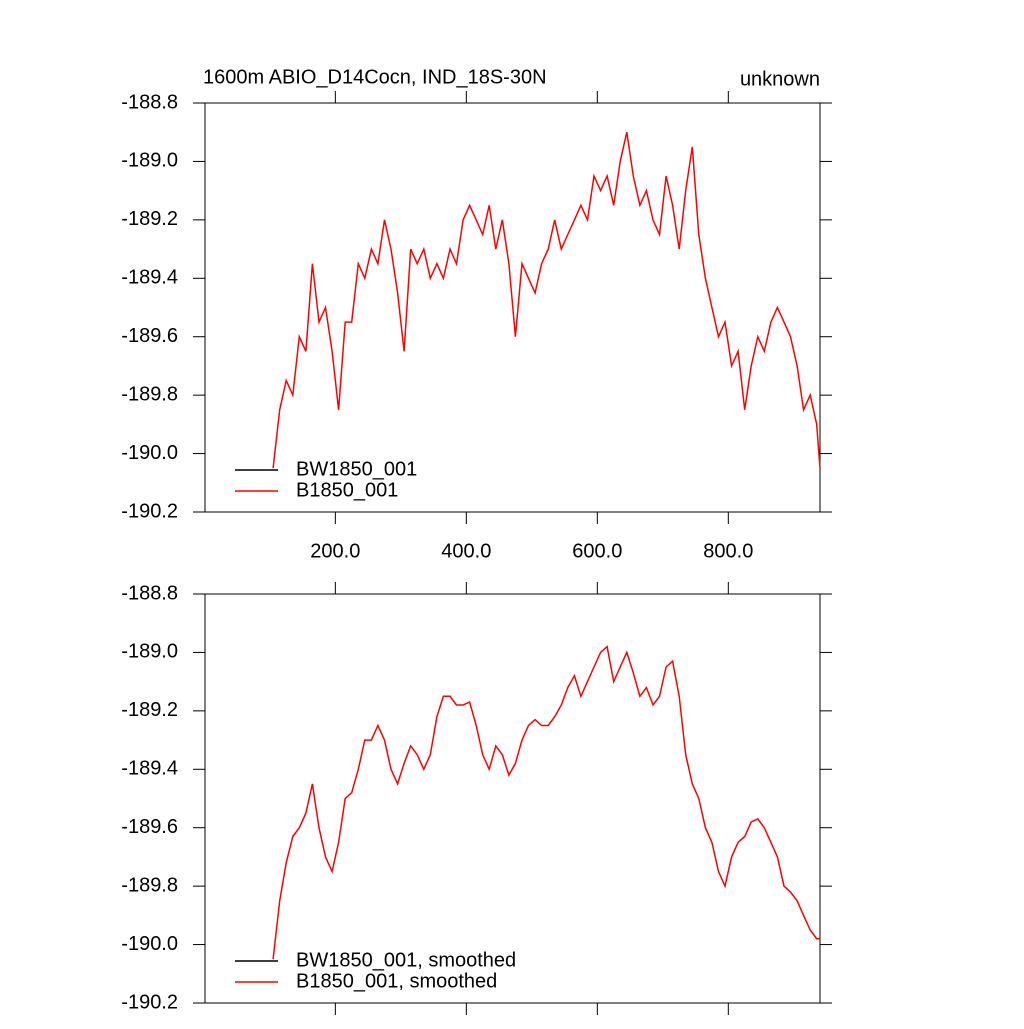  What do you see at coordinates (396, 981) in the screenshot?
I see `legend-label: B1850_001, smoothed` at bounding box center [396, 981].